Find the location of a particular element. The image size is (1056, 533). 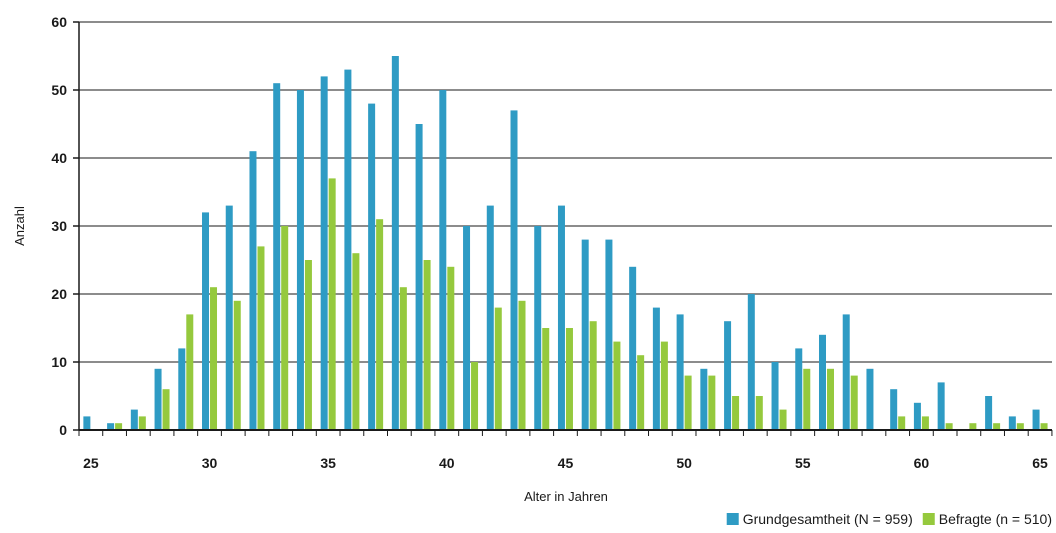

y-tick-label: 0 is located at coordinates (63, 430).